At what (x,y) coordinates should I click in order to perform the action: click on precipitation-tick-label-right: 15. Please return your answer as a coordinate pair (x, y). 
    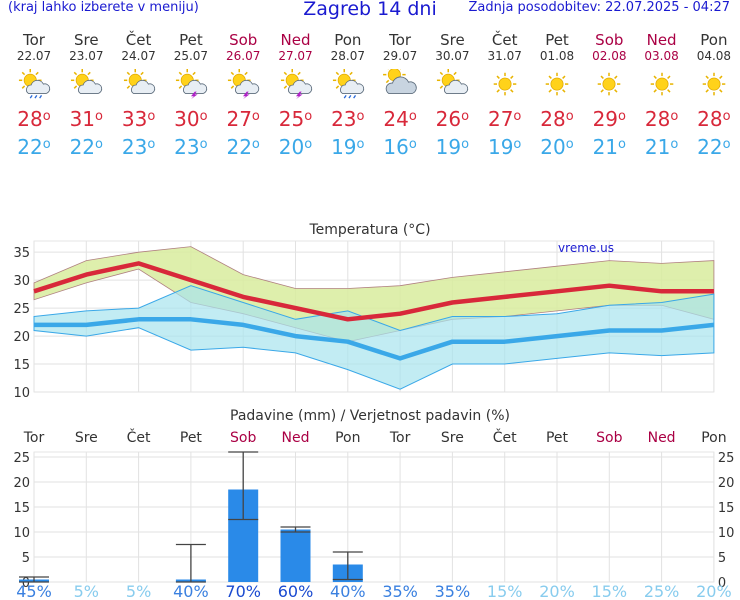
    Looking at the image, I should click on (726, 508).